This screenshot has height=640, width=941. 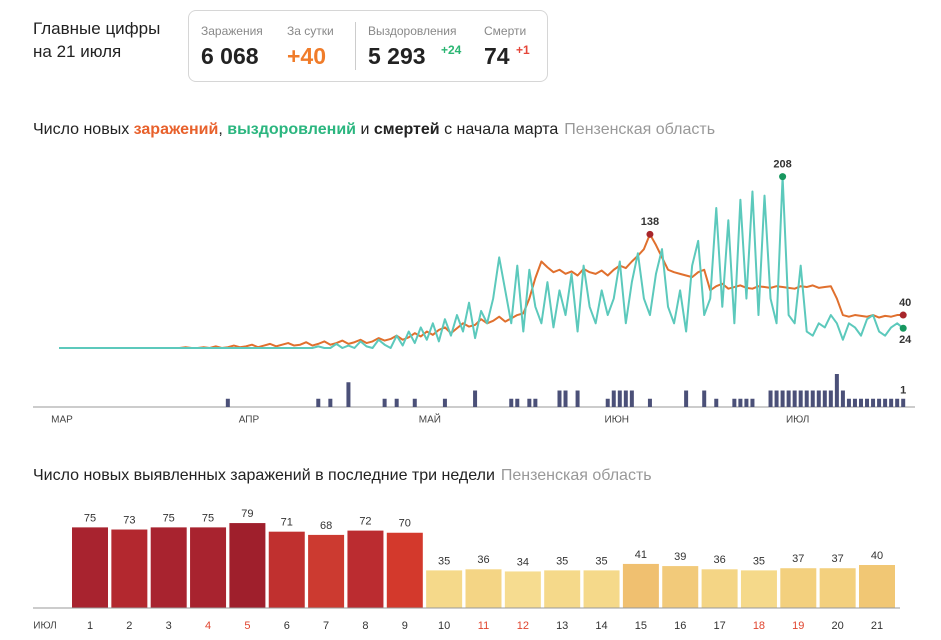 I want to click on x-tick-label: 1, so click(x=90, y=626).